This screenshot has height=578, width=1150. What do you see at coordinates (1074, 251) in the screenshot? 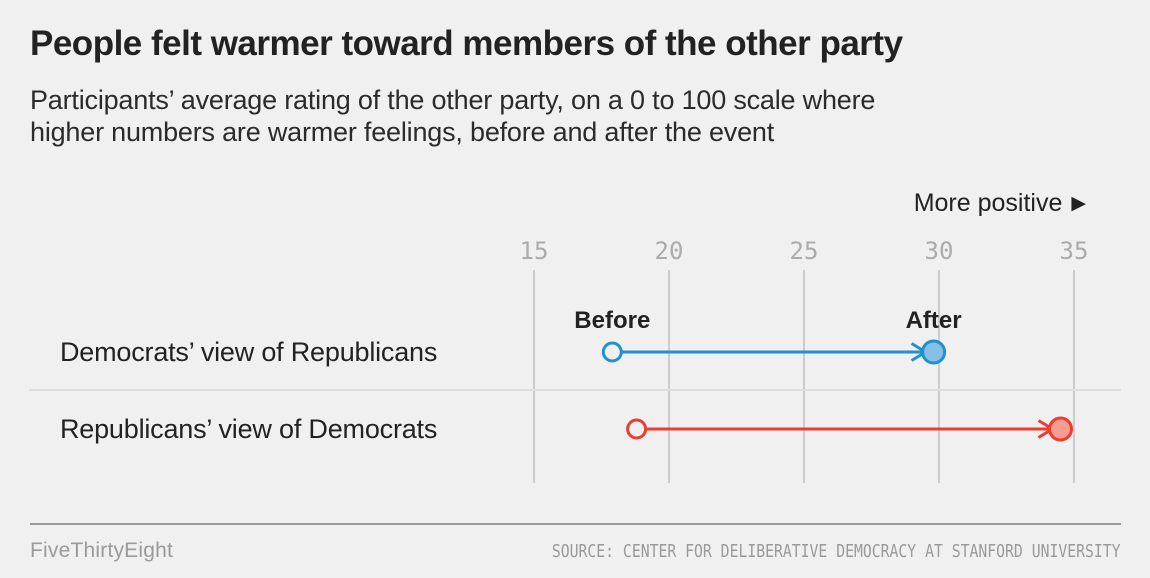
I see `x-tick-label-35: 35` at bounding box center [1074, 251].